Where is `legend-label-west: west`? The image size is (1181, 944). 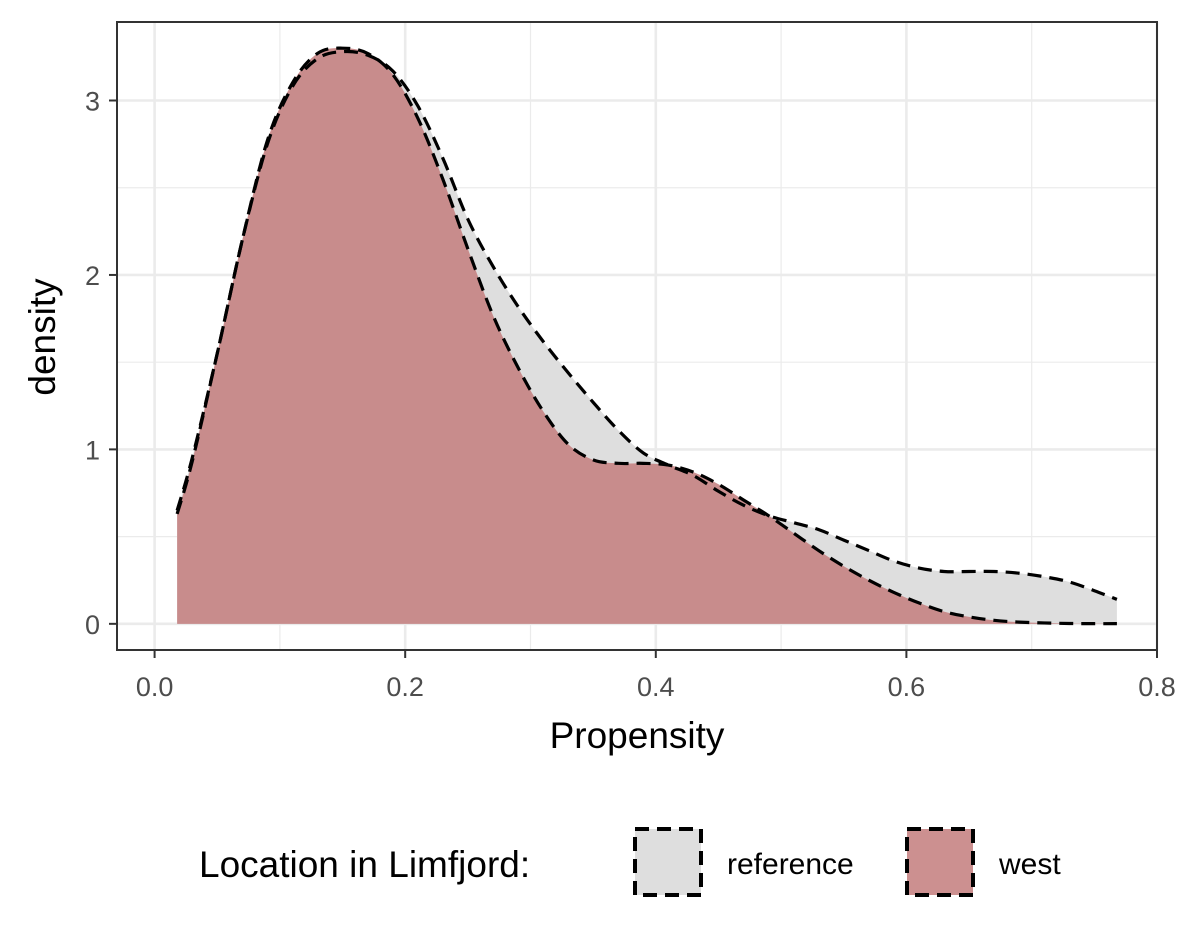 legend-label-west: west is located at coordinates (1029, 864).